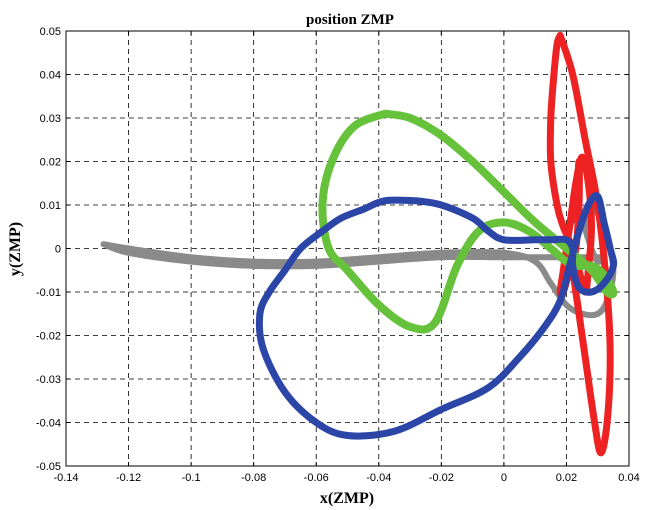 This screenshot has width=646, height=510. I want to click on x-tick-label: -0.06, so click(316, 478).